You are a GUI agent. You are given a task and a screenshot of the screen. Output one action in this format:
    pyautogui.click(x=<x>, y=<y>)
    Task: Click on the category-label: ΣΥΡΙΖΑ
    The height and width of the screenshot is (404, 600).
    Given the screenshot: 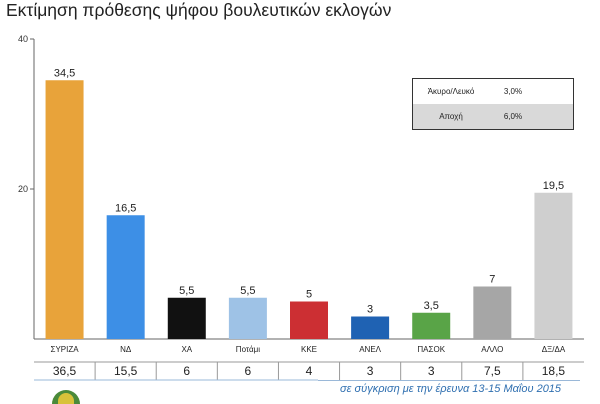 What is the action you would take?
    pyautogui.click(x=65, y=349)
    